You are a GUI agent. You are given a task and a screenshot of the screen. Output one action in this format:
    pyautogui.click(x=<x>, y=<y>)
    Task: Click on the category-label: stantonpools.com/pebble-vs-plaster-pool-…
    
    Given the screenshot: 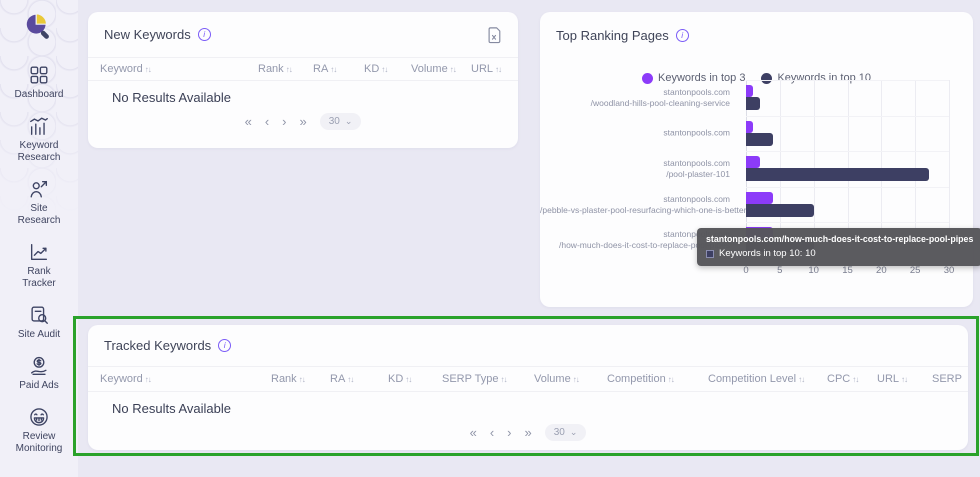 What is the action you would take?
    pyautogui.click(x=643, y=204)
    